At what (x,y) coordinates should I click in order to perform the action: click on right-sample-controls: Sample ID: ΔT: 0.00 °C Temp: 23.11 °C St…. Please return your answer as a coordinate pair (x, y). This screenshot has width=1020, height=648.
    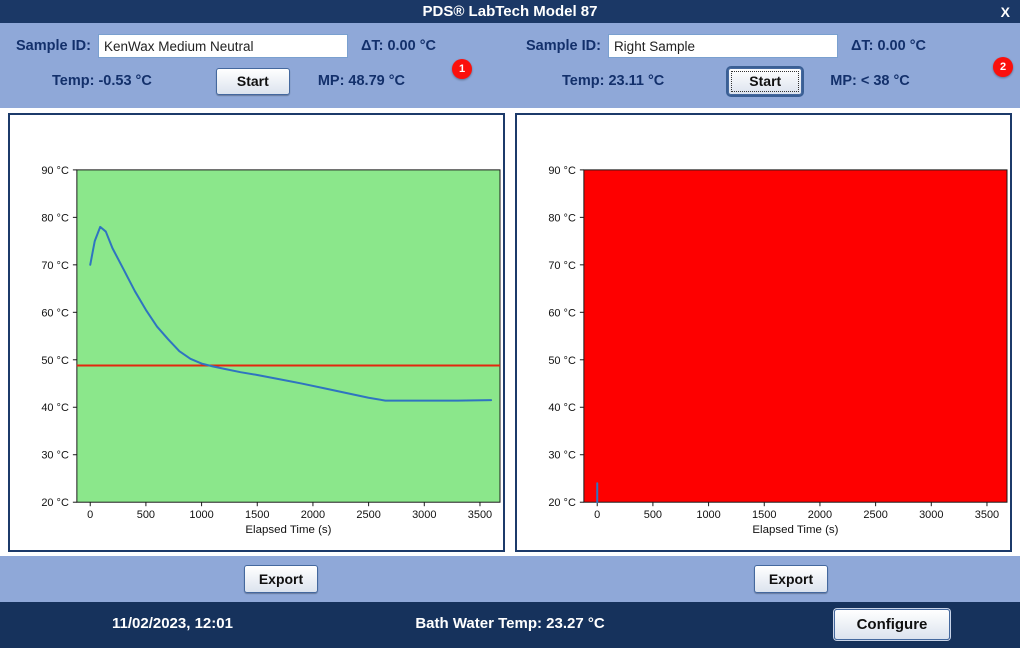
    Looking at the image, I should click on (765, 65).